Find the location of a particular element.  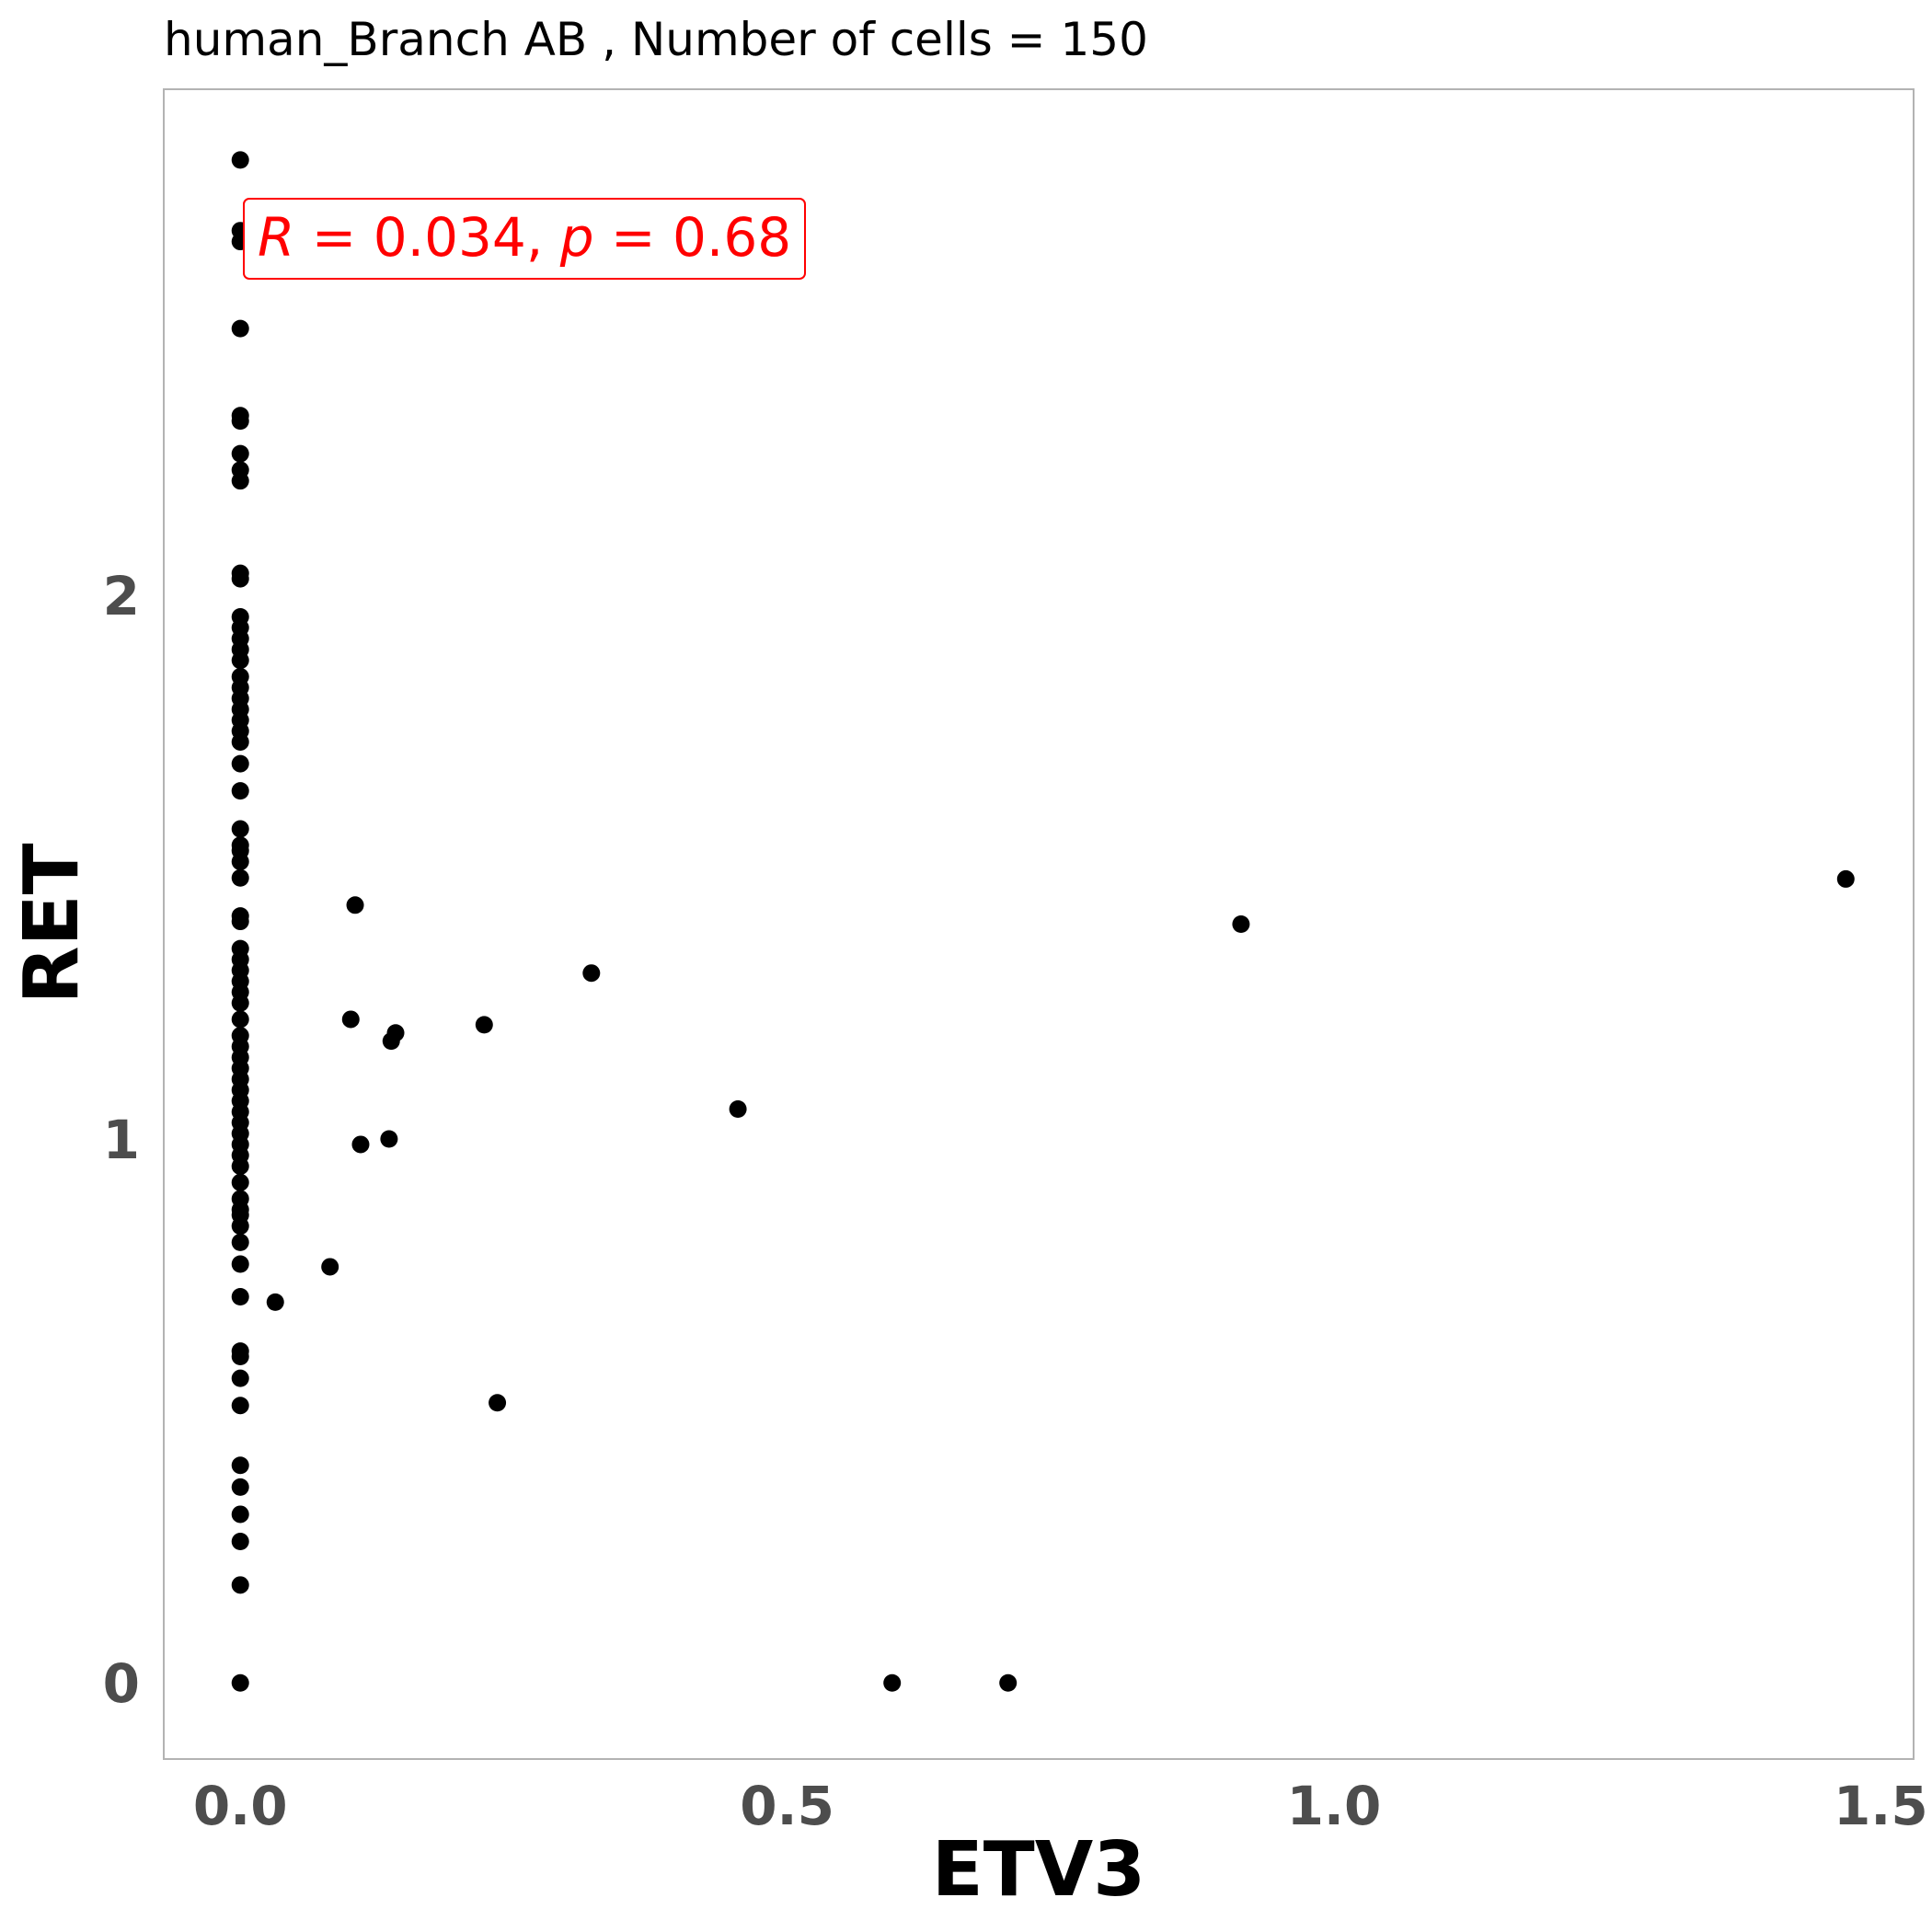

y-axis-ticks: 0 1 2 is located at coordinates (121, 1140).